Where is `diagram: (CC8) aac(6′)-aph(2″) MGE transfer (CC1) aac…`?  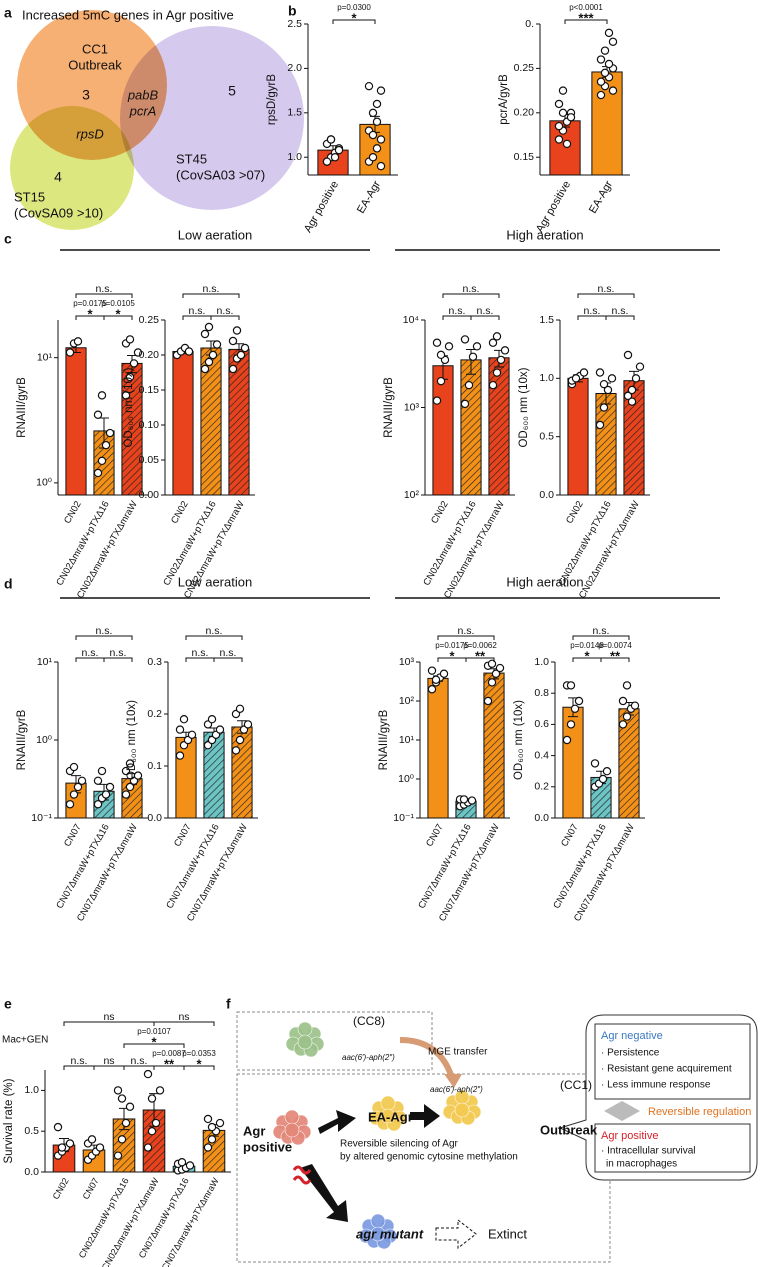 diagram: (CC8) aac(6′)-aph(2″) MGE transfer (CC1) aac… is located at coordinates (497, 1137).